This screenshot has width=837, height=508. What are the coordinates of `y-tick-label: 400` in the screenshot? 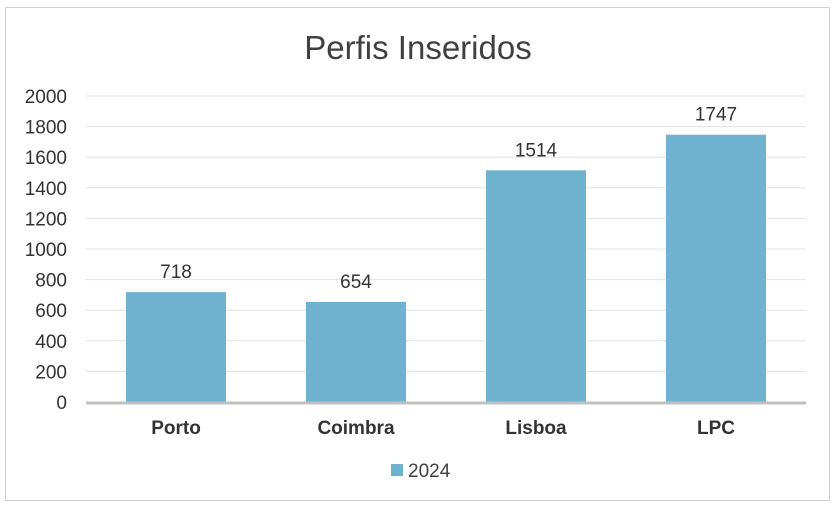 It's located at (51, 342).